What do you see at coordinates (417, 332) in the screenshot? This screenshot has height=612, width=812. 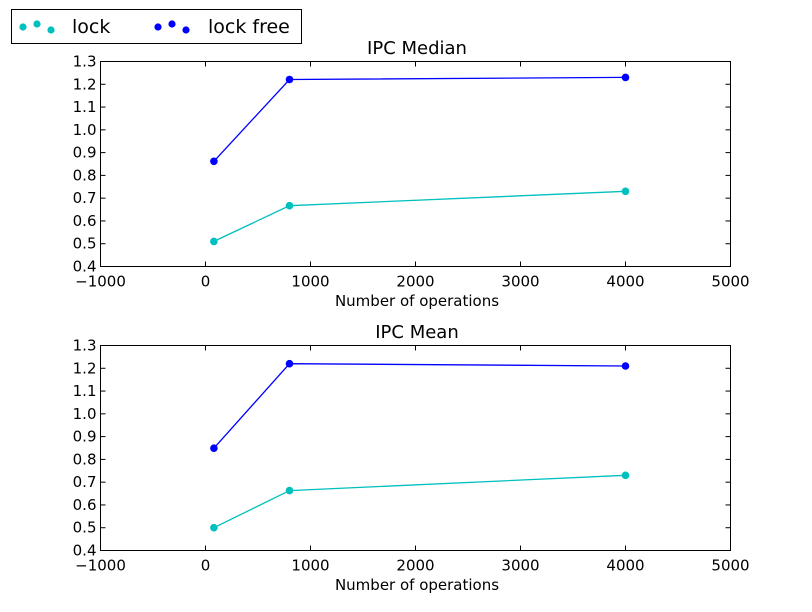 I see `chart-title: IPC Mean` at bounding box center [417, 332].